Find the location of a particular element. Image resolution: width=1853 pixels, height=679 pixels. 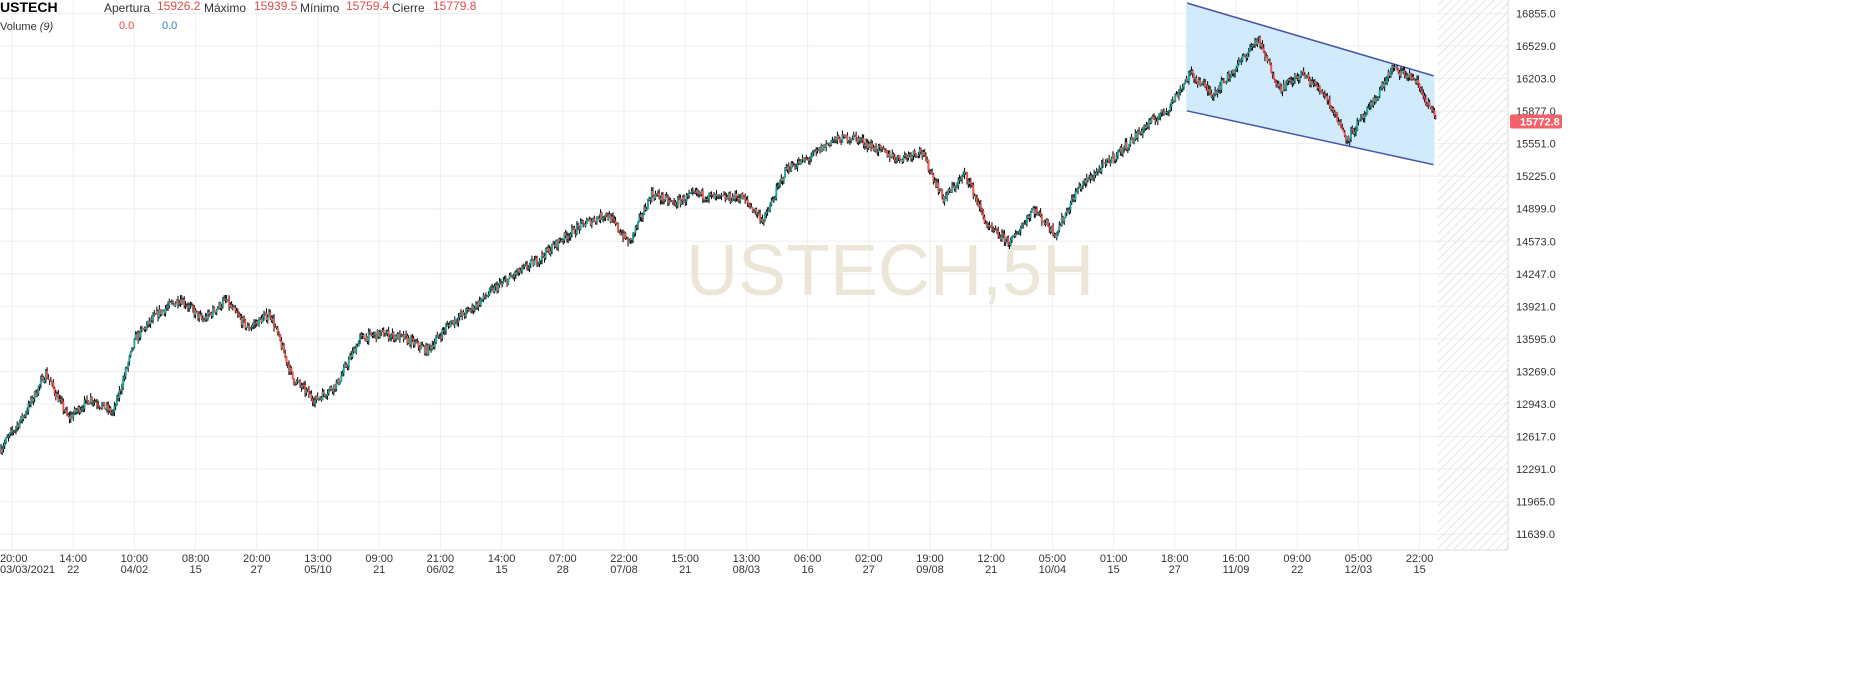

symbol-name: USTECH is located at coordinates (29, 7).